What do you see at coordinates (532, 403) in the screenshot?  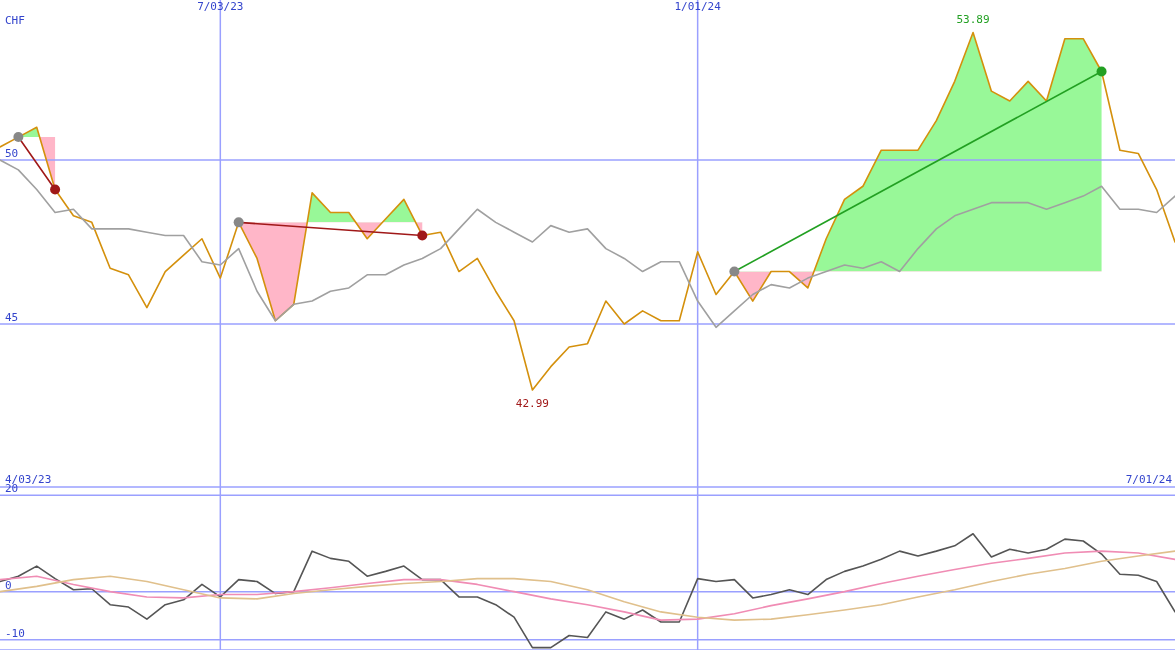 I see `annotation: 42.99` at bounding box center [532, 403].